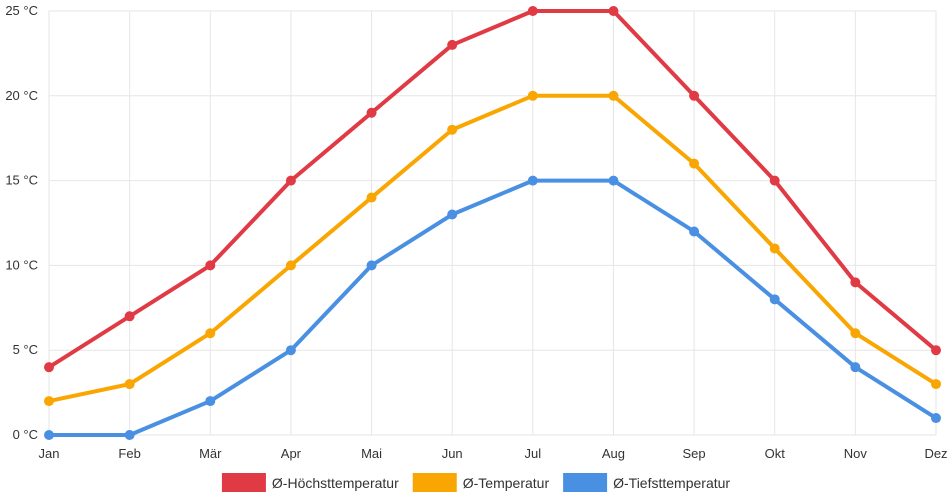 The image size is (952, 500). Describe the element at coordinates (694, 453) in the screenshot. I see `x-tick-label: Sep` at that location.